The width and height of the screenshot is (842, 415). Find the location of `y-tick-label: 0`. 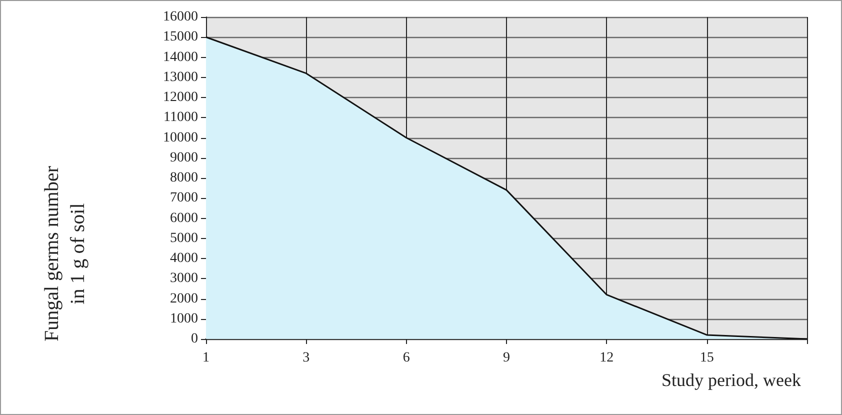

y-tick-label: 0 is located at coordinates (194, 339).